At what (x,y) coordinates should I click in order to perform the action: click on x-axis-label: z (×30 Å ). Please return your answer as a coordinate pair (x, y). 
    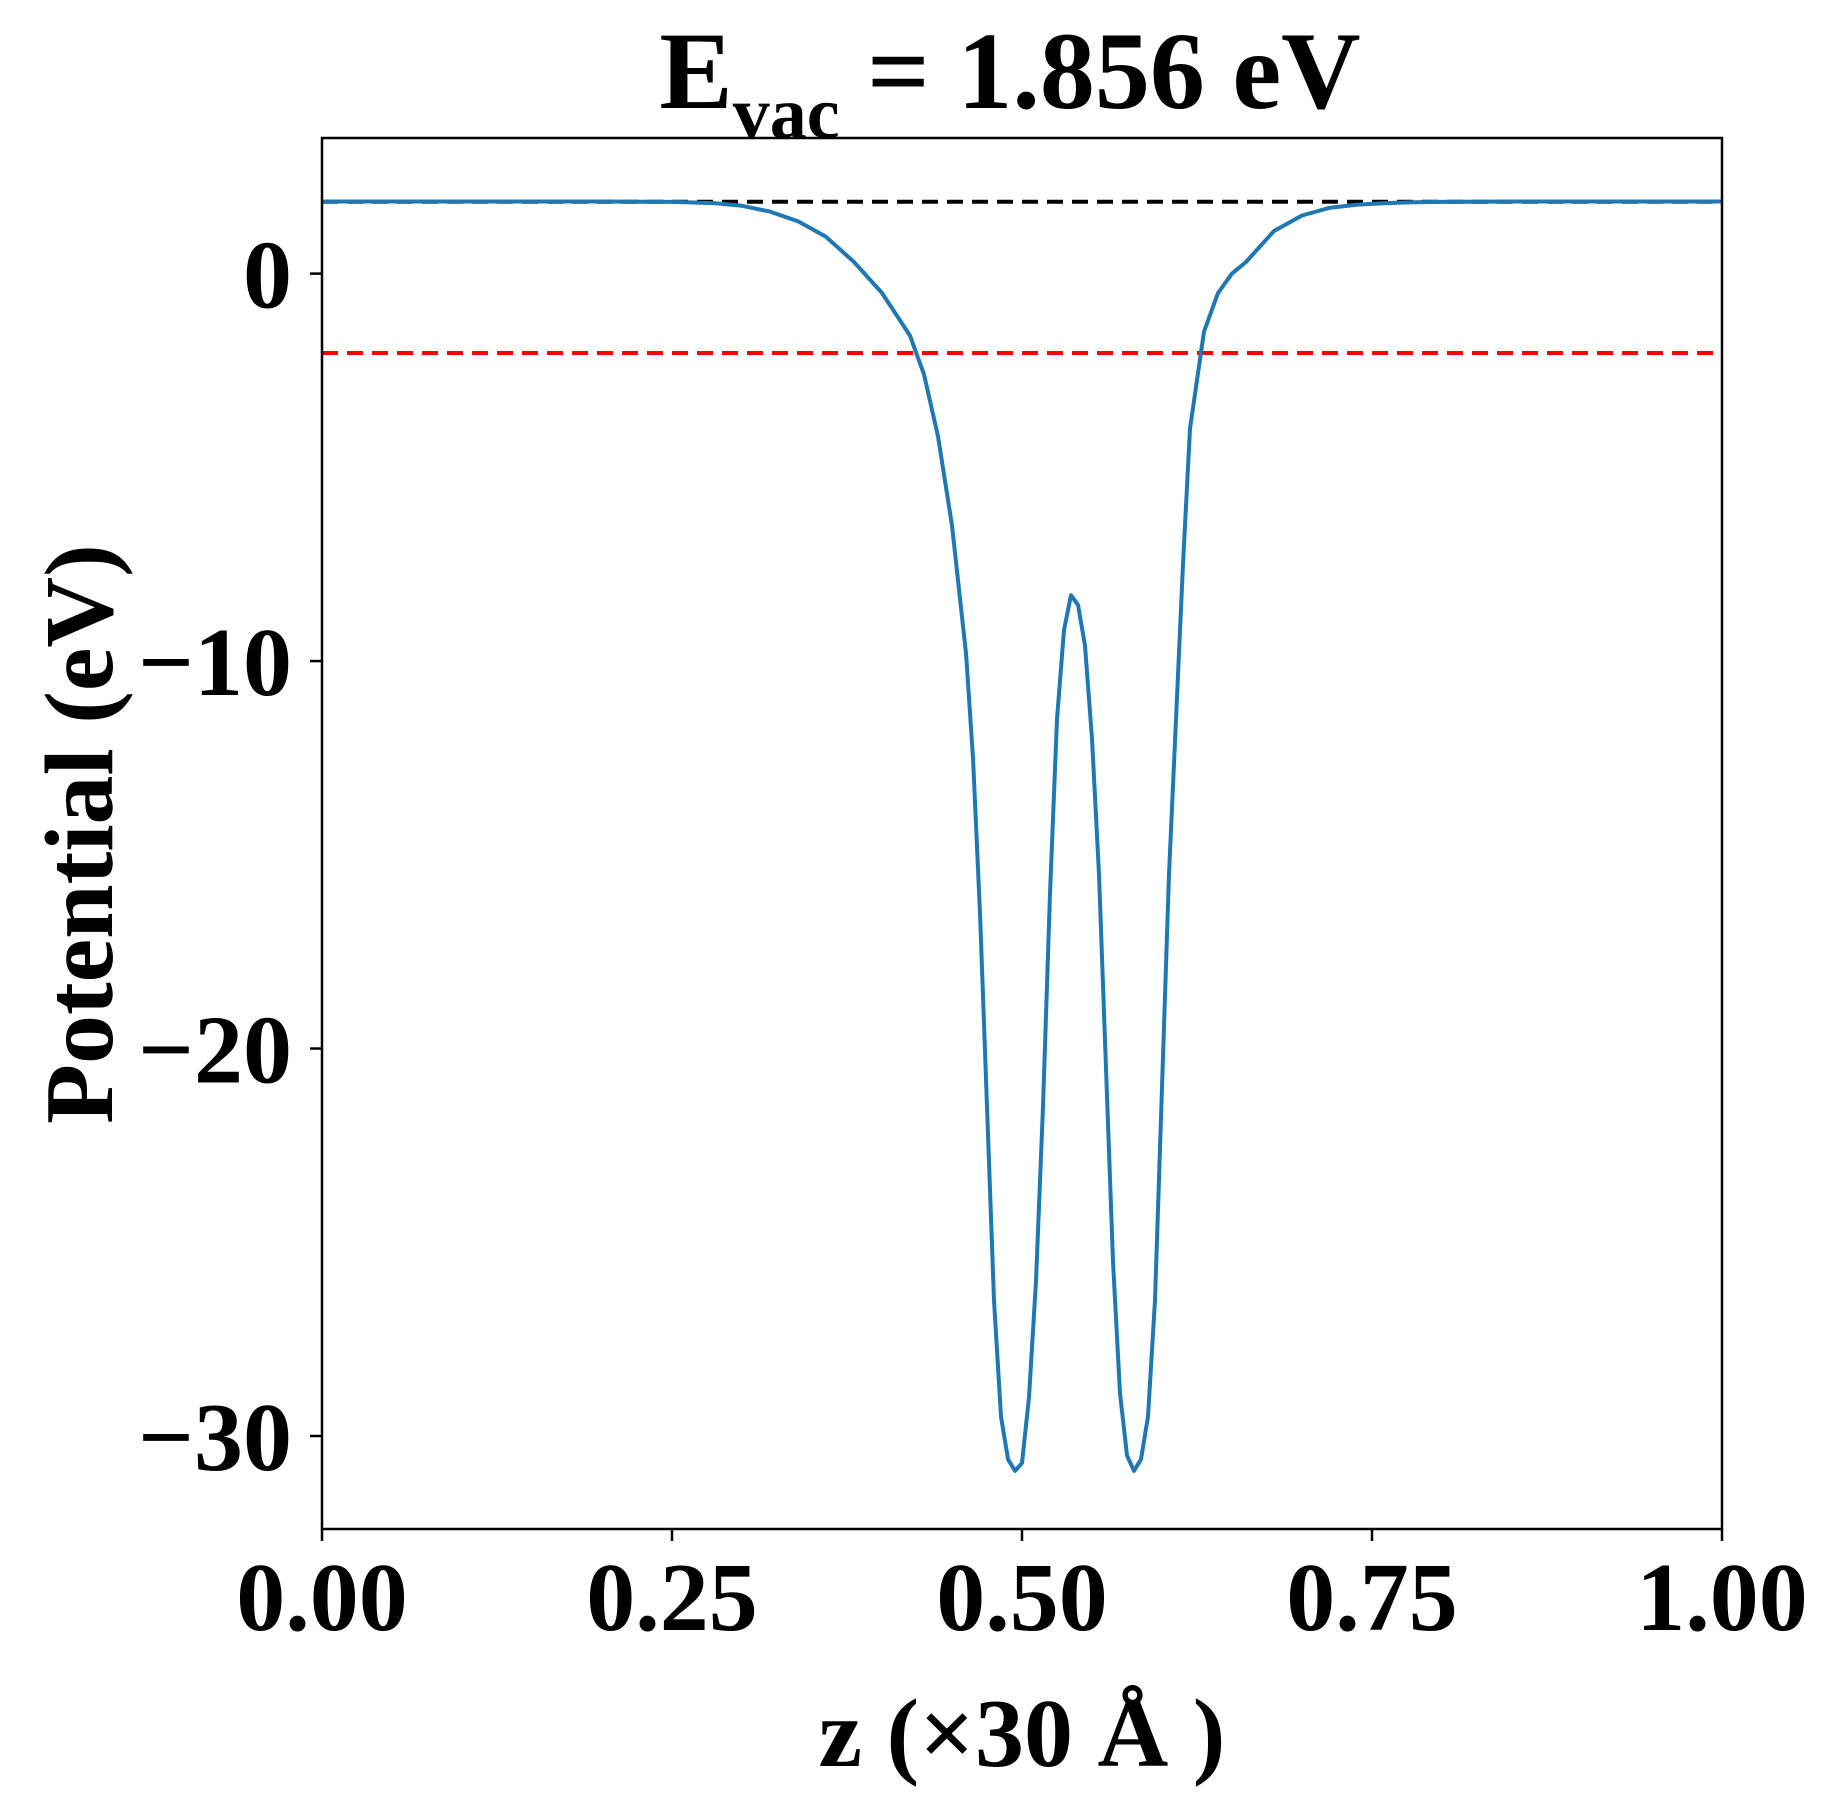
    Looking at the image, I should click on (1022, 1734).